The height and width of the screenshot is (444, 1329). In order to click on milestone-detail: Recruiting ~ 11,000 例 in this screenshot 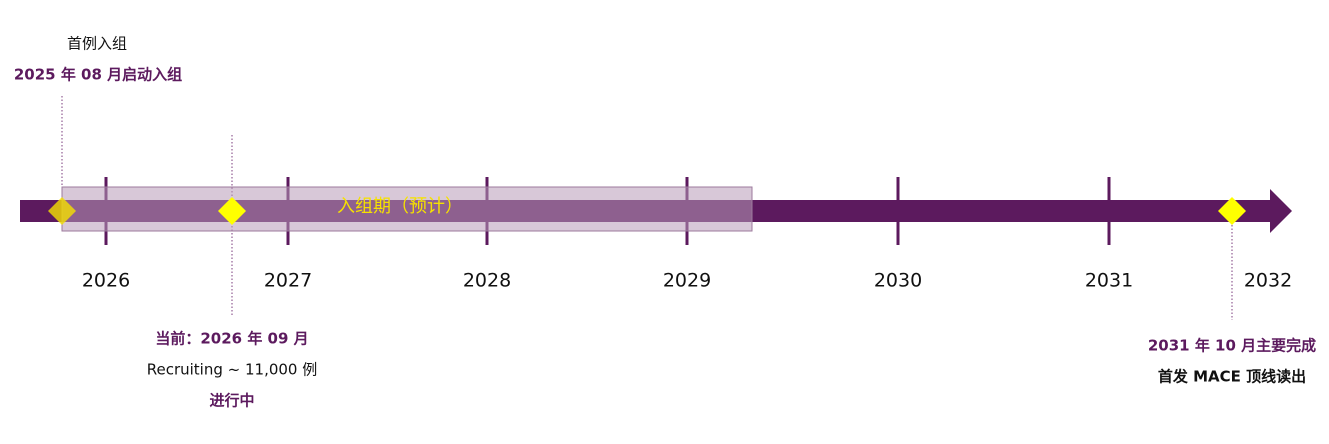, I will do `click(232, 370)`.